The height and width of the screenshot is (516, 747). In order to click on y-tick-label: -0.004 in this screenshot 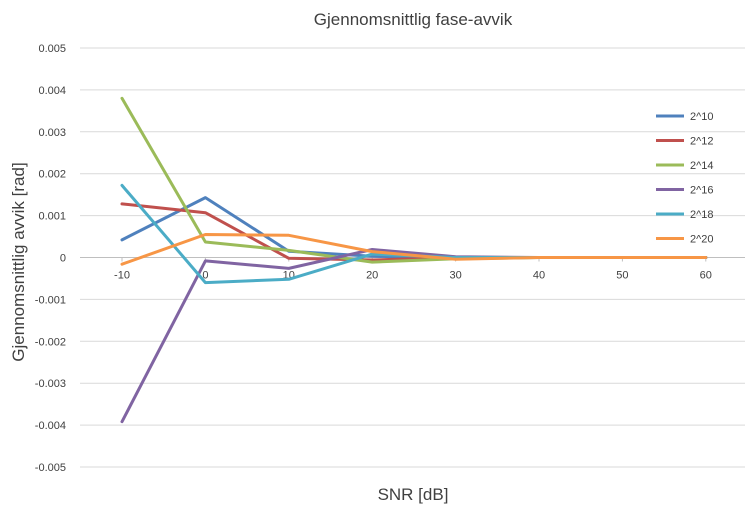, I will do `click(50, 426)`.